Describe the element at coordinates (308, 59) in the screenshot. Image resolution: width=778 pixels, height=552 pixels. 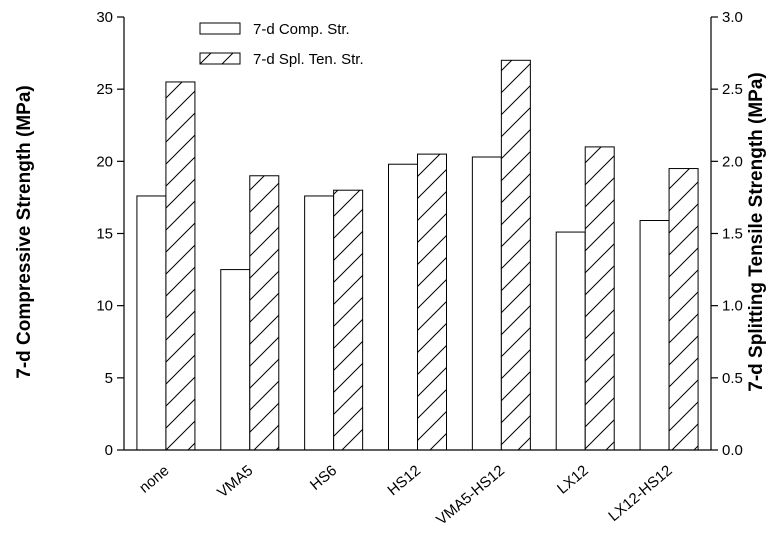
I see `legend-label-spl: 7-d Spl. Ten. Str.` at that location.